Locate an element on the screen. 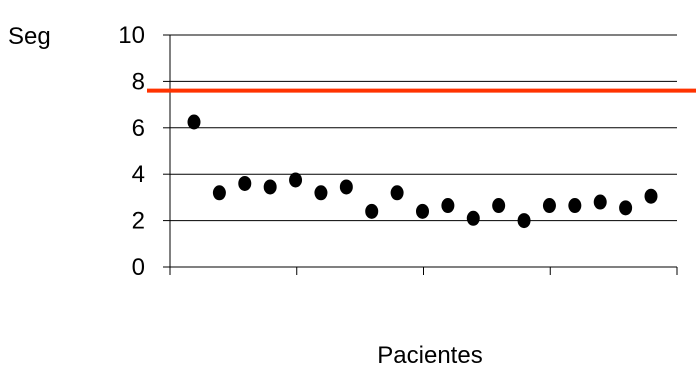 Image resolution: width=696 pixels, height=367 pixels. y-tick-label: 6 is located at coordinates (138, 128).